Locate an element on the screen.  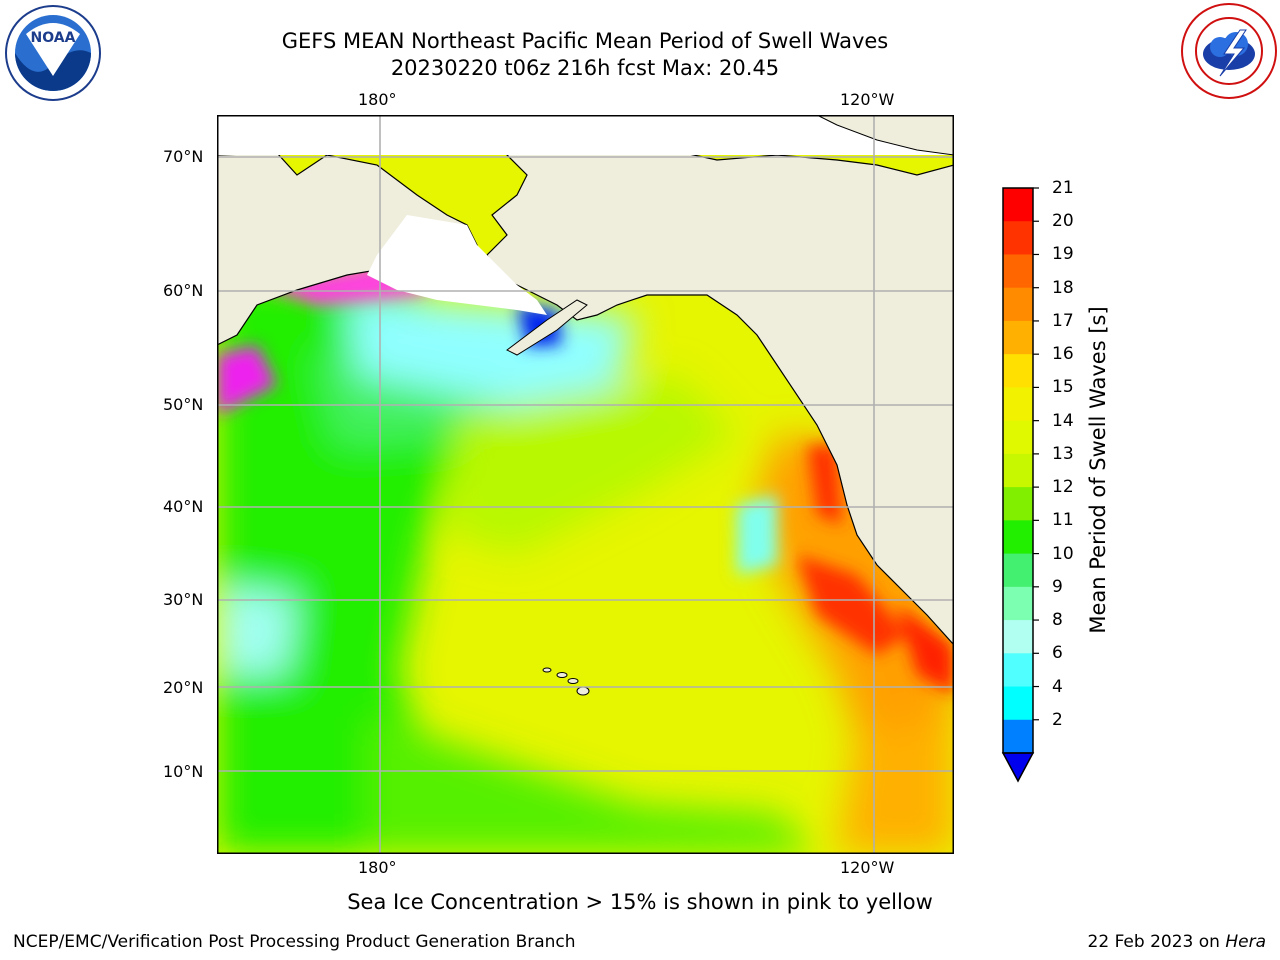
colorbar-tick-label: 16 is located at coordinates (1063, 354).